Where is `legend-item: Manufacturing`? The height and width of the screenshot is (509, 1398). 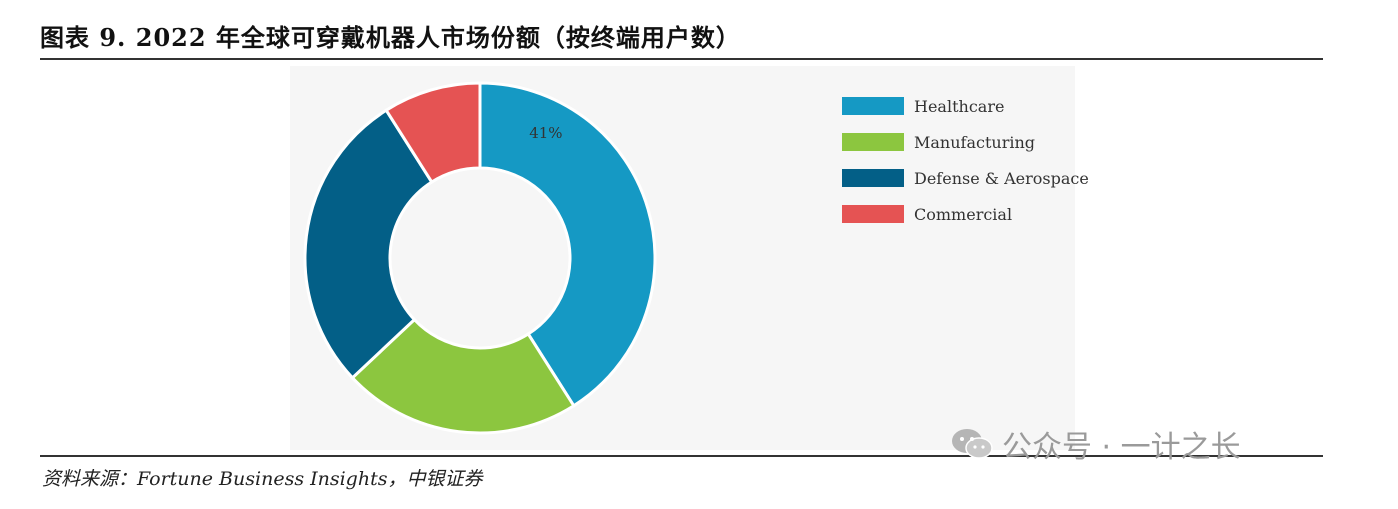 legend-item: Manufacturing is located at coordinates (965, 142).